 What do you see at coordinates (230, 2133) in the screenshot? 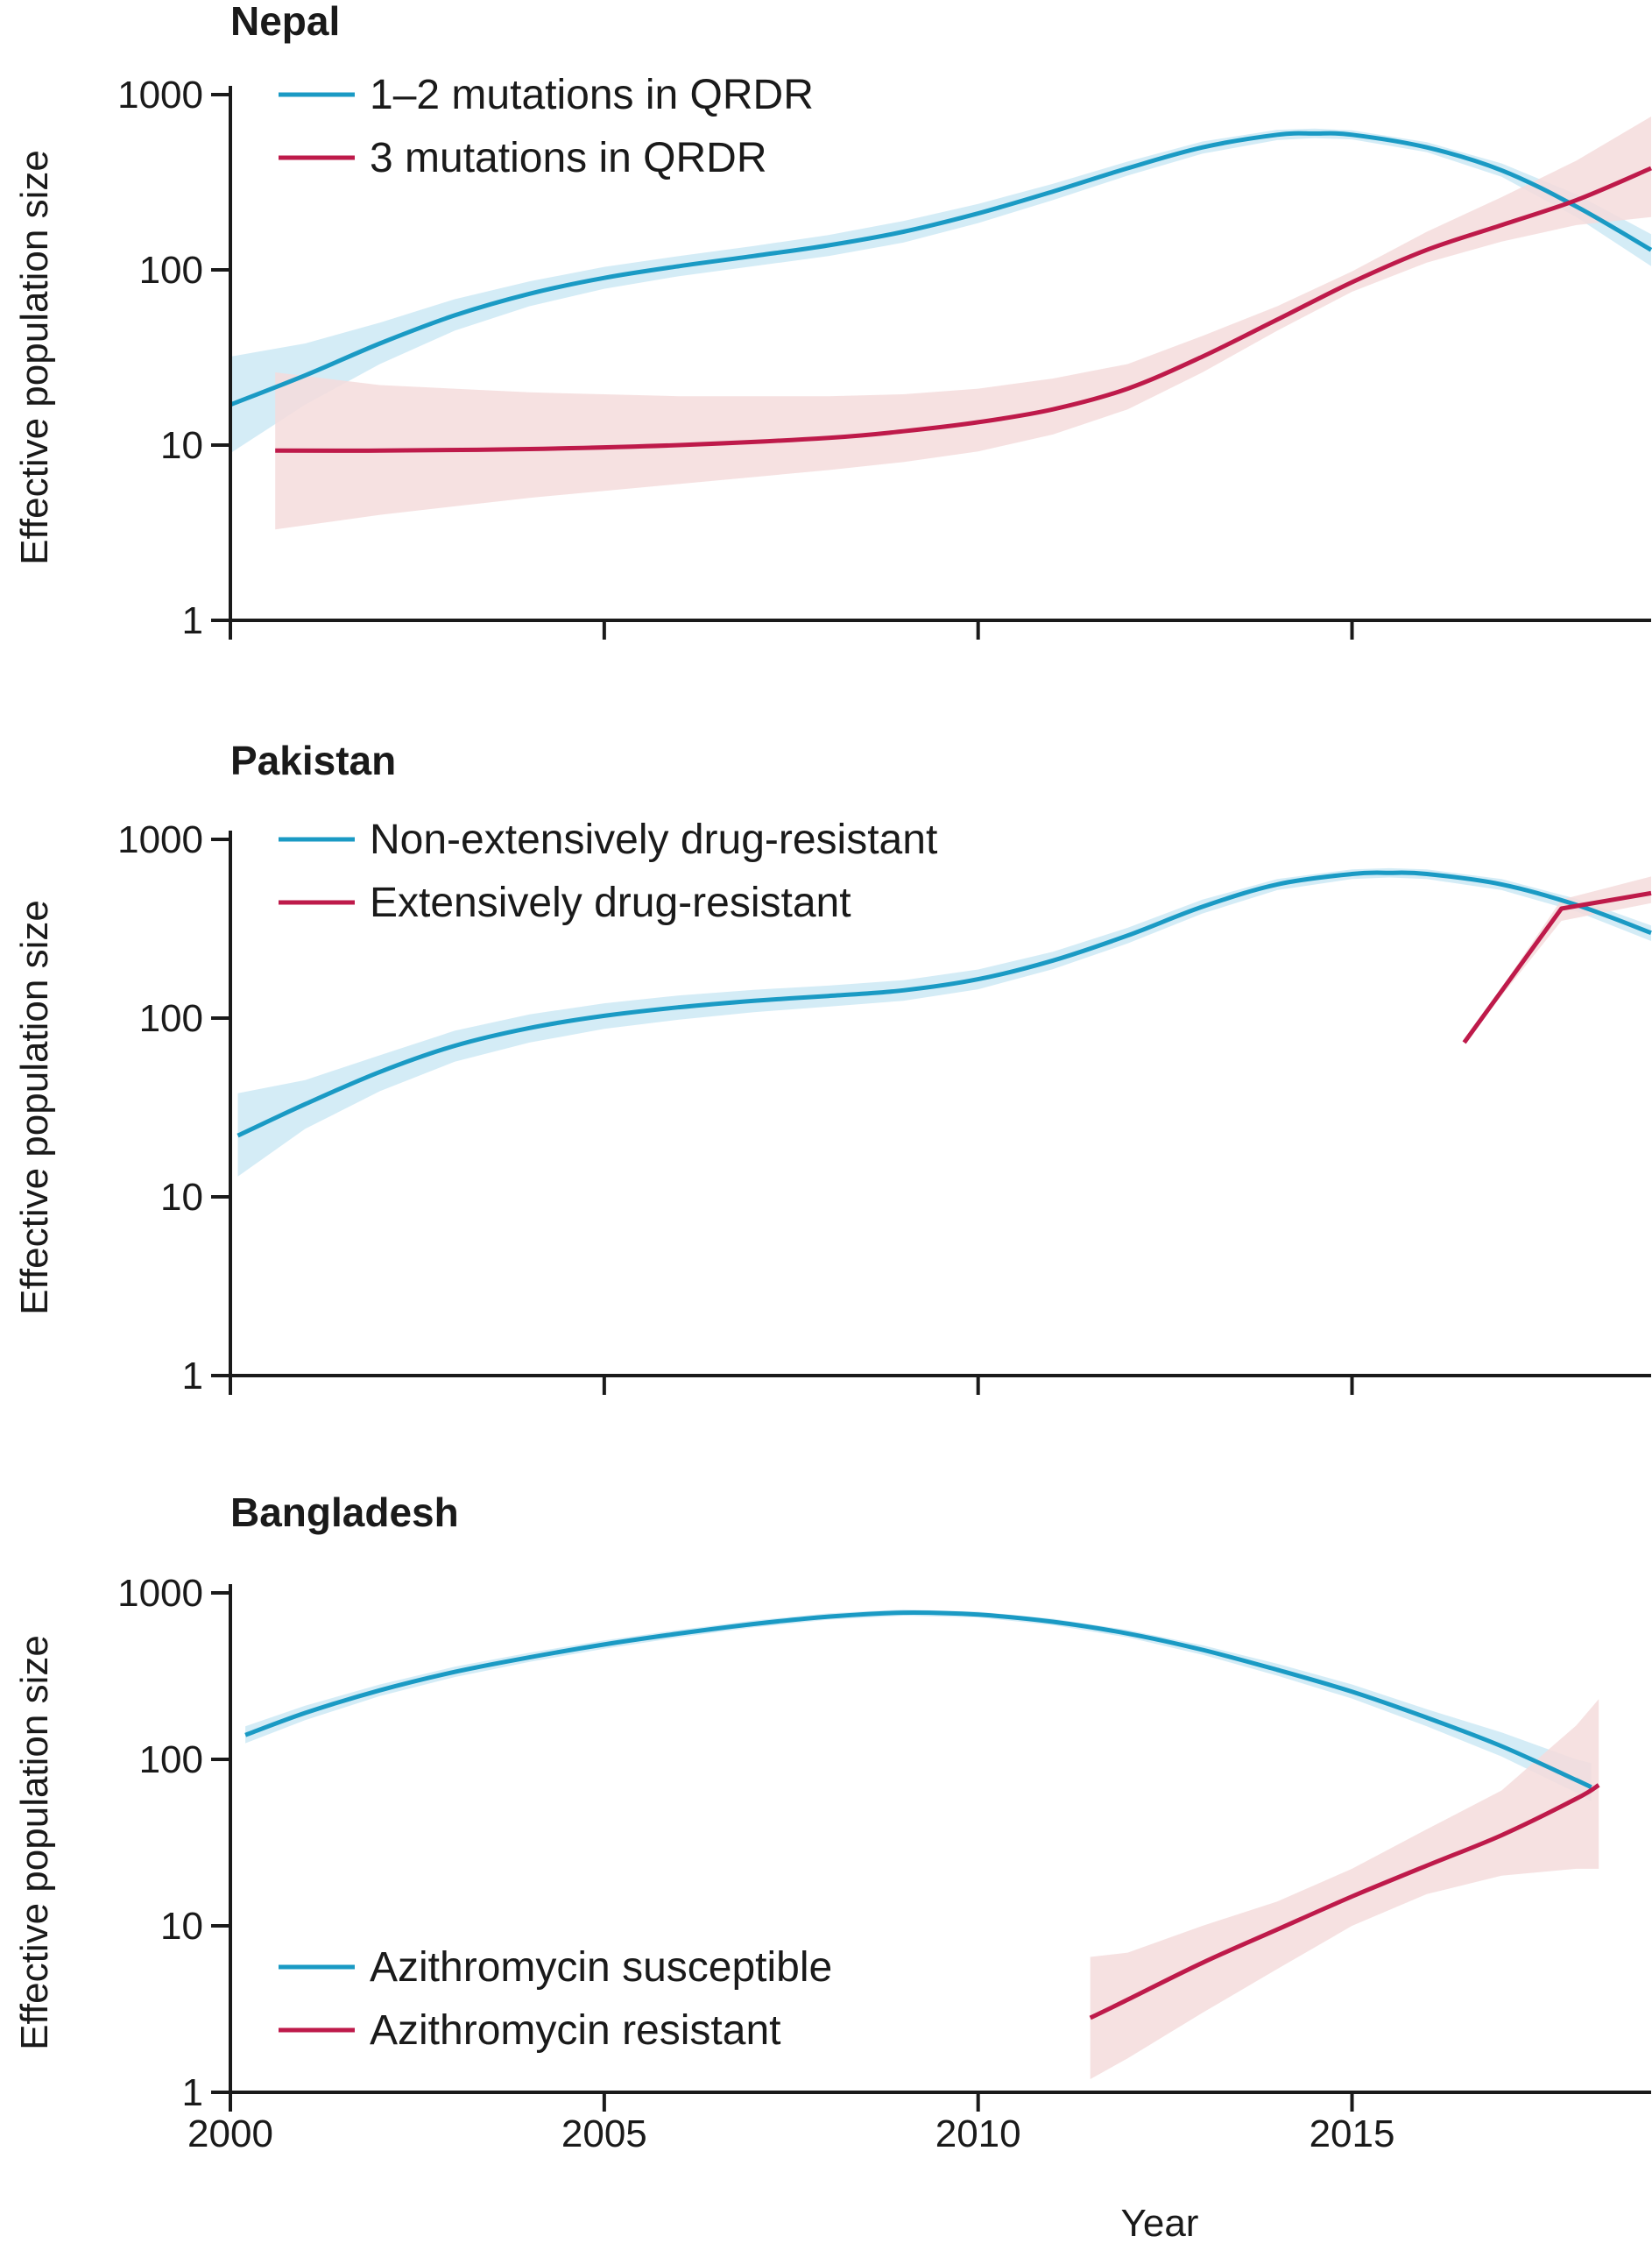
I see `x-tick-label: 2000` at bounding box center [230, 2133].